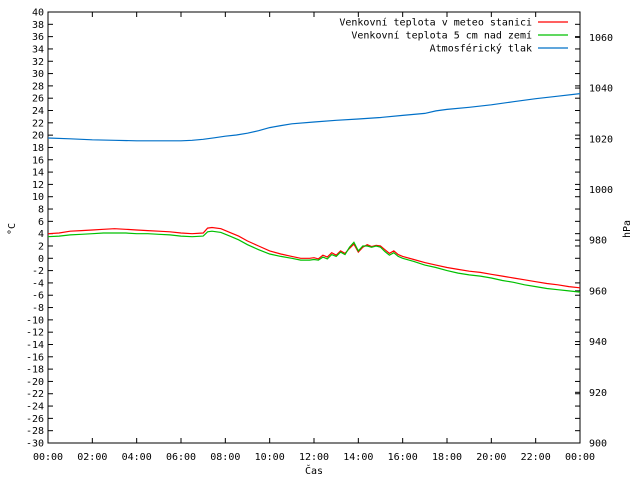 This screenshot has height=480, width=640. What do you see at coordinates (270, 457) in the screenshot?
I see `x-tick-label: 10:00` at bounding box center [270, 457].